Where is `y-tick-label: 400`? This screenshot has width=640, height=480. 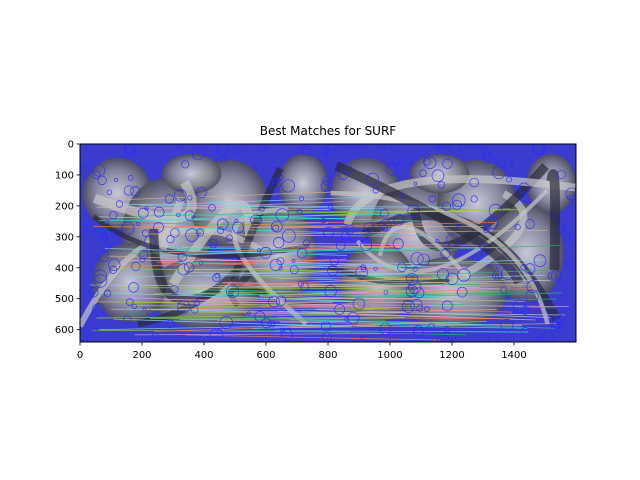
y-tick-label: 400 is located at coordinates (64, 268).